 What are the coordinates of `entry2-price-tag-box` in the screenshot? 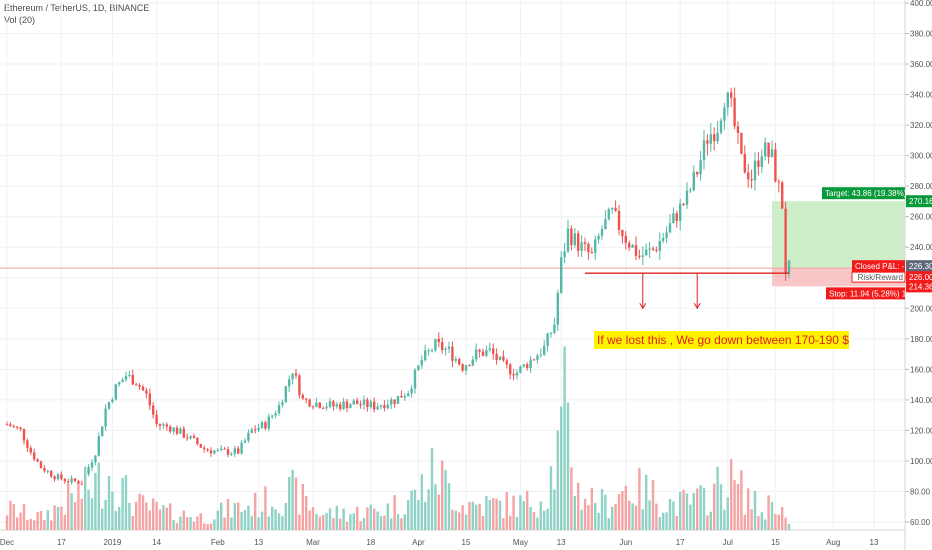 It's located at (919, 277).